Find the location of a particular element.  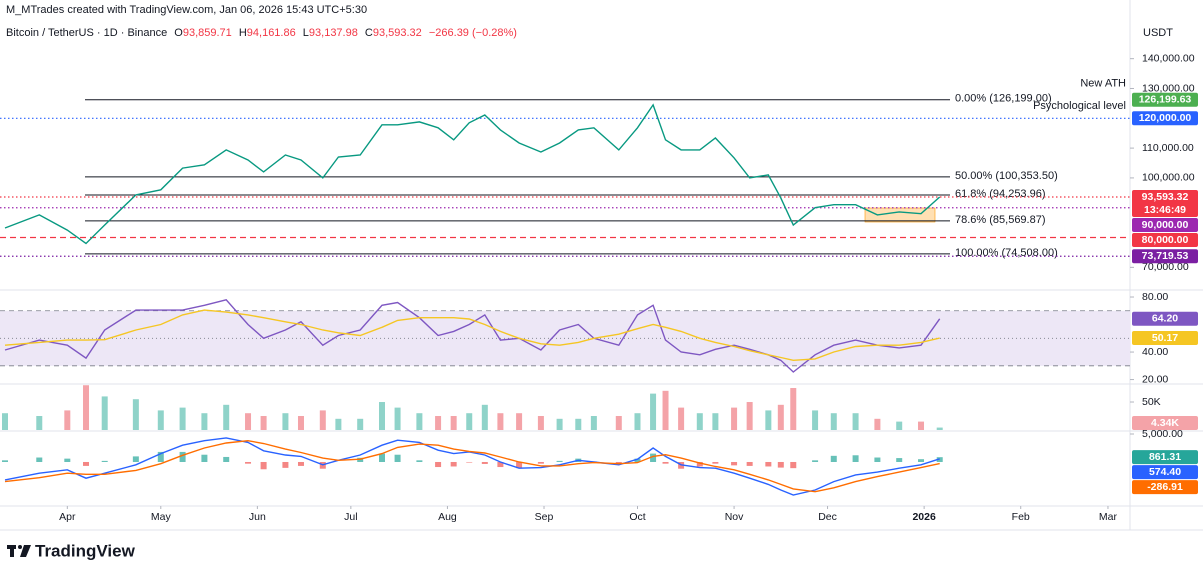

x-tick-label: 2026 is located at coordinates (924, 517).